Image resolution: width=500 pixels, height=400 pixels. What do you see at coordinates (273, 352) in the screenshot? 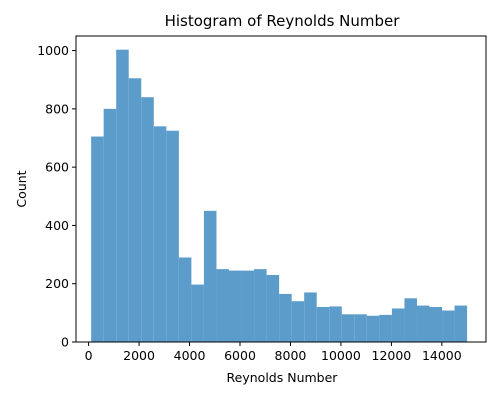
I see `x-axis: 0 2000 4000 6000 8000 10000 12000 14000` at bounding box center [273, 352].